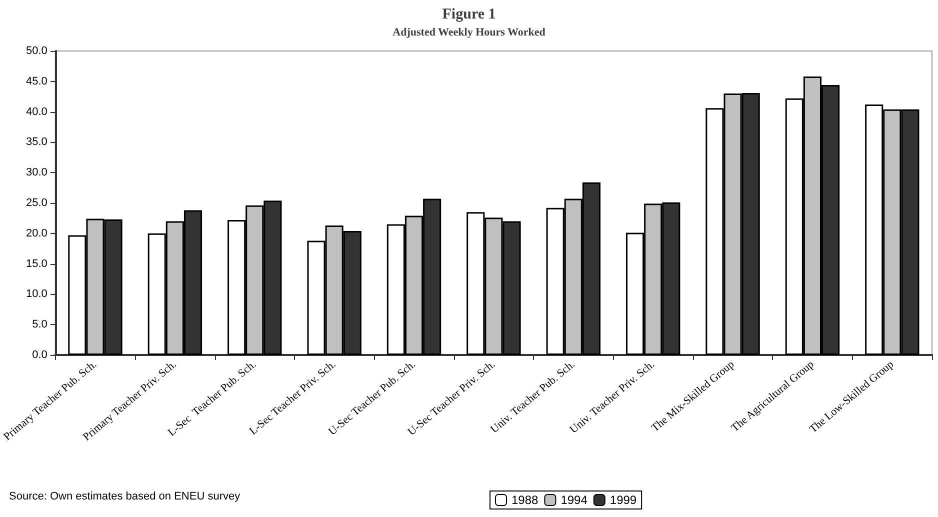 This screenshot has width=938, height=517. Describe the element at coordinates (574, 500) in the screenshot. I see `legend-label: 1994` at that location.